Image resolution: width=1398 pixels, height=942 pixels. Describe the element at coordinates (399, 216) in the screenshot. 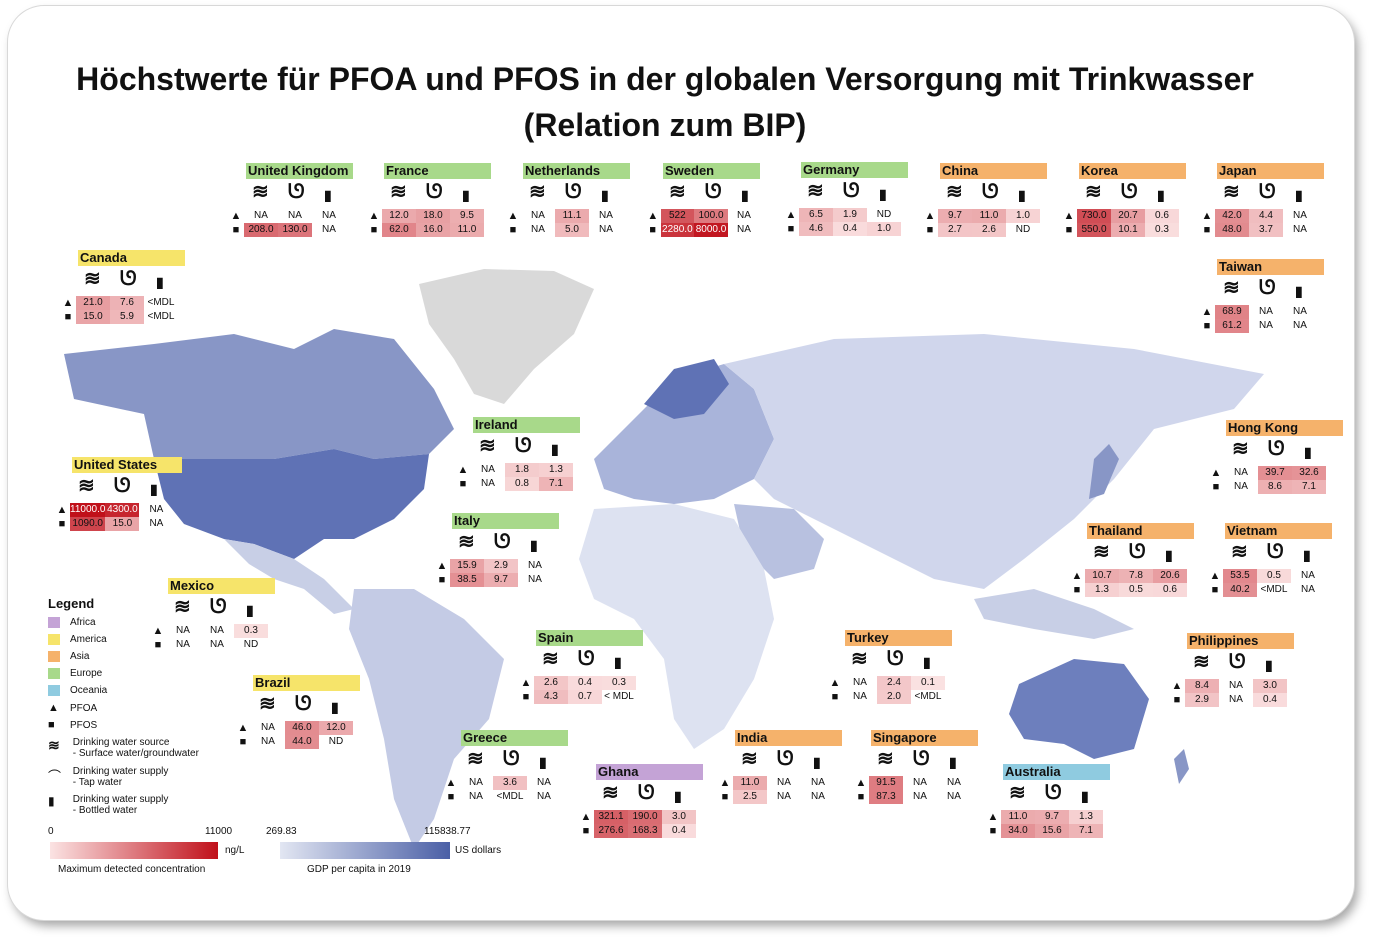

I see `pfoa-value-cell: 12.0` at that location.